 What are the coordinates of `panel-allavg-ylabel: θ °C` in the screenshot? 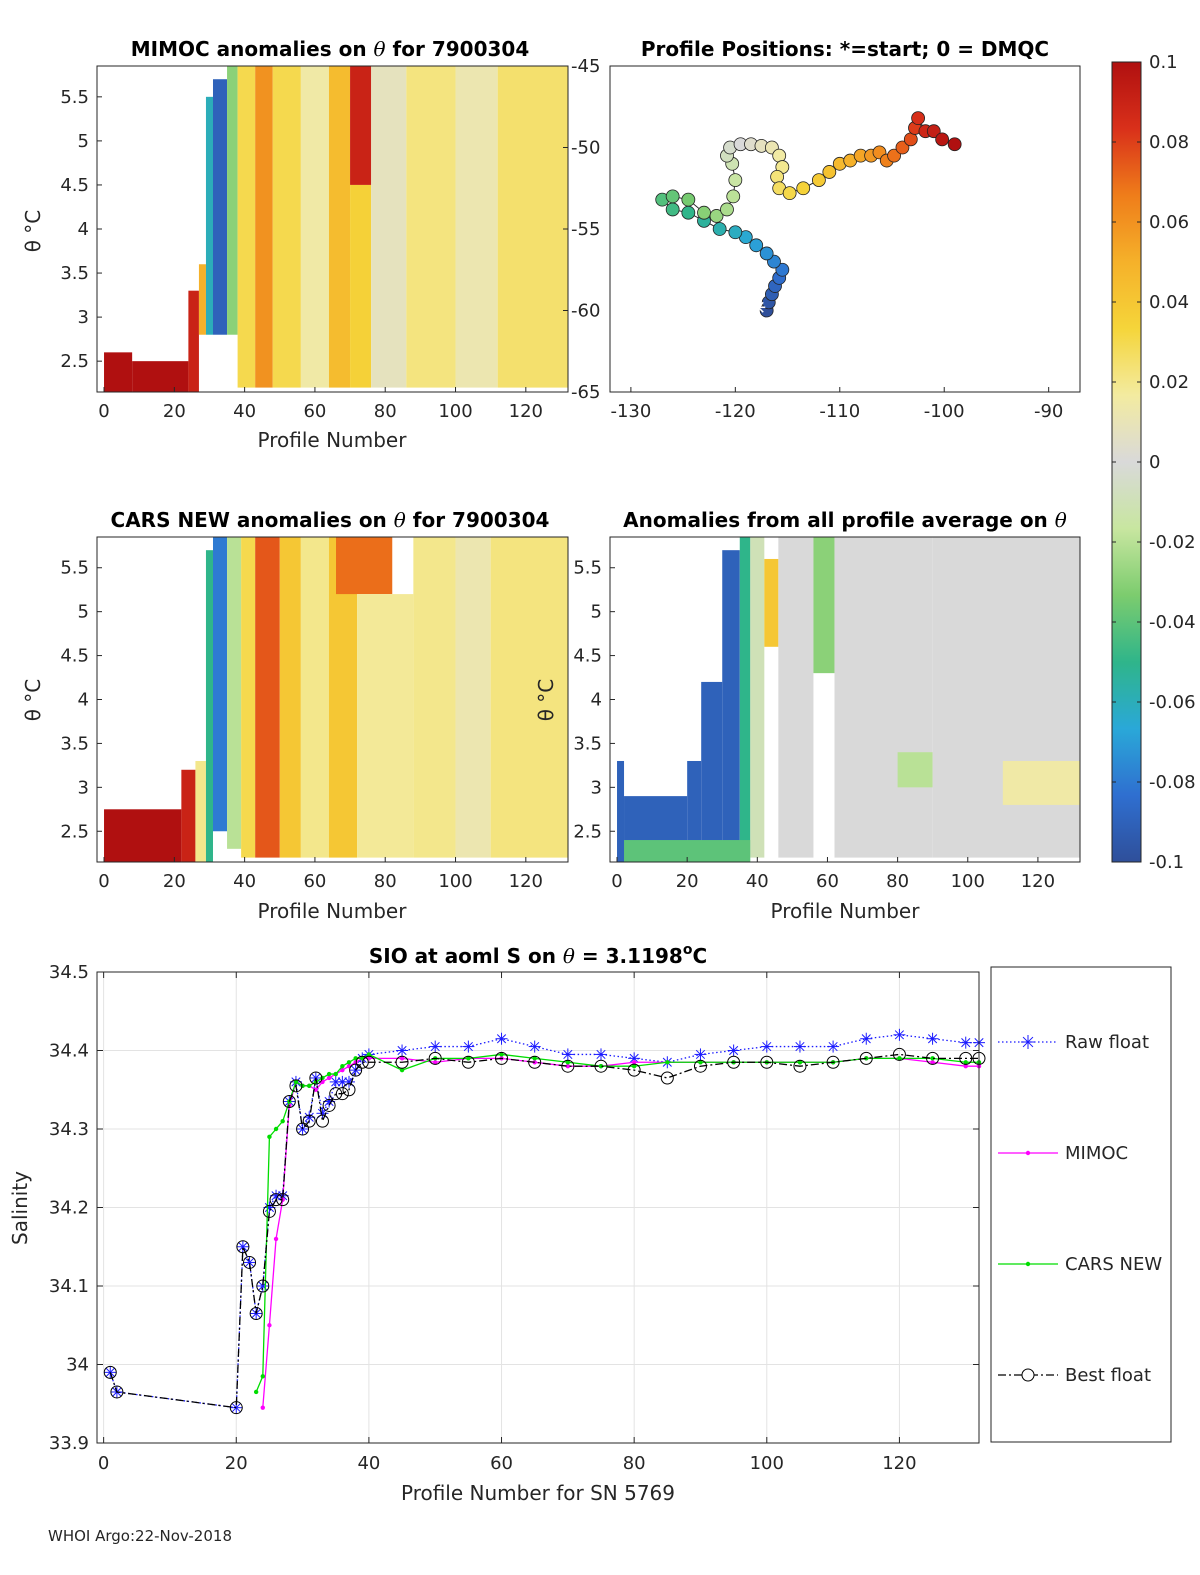 It's located at (546, 700).